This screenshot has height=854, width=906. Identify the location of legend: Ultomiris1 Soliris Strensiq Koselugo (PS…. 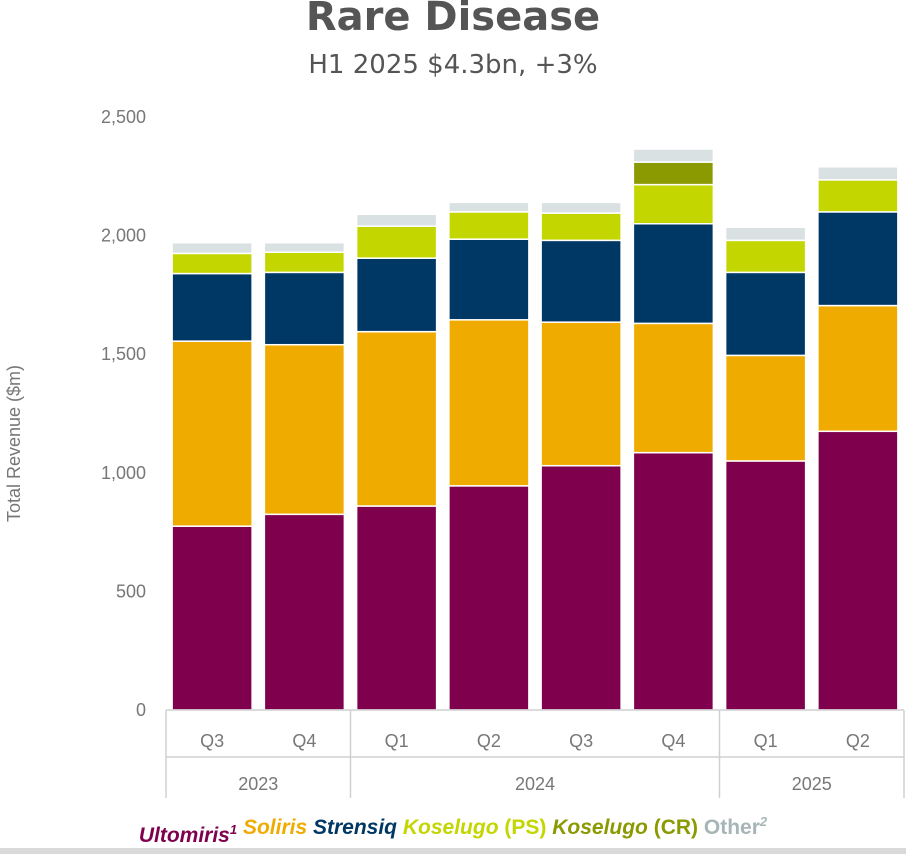
(453, 830).